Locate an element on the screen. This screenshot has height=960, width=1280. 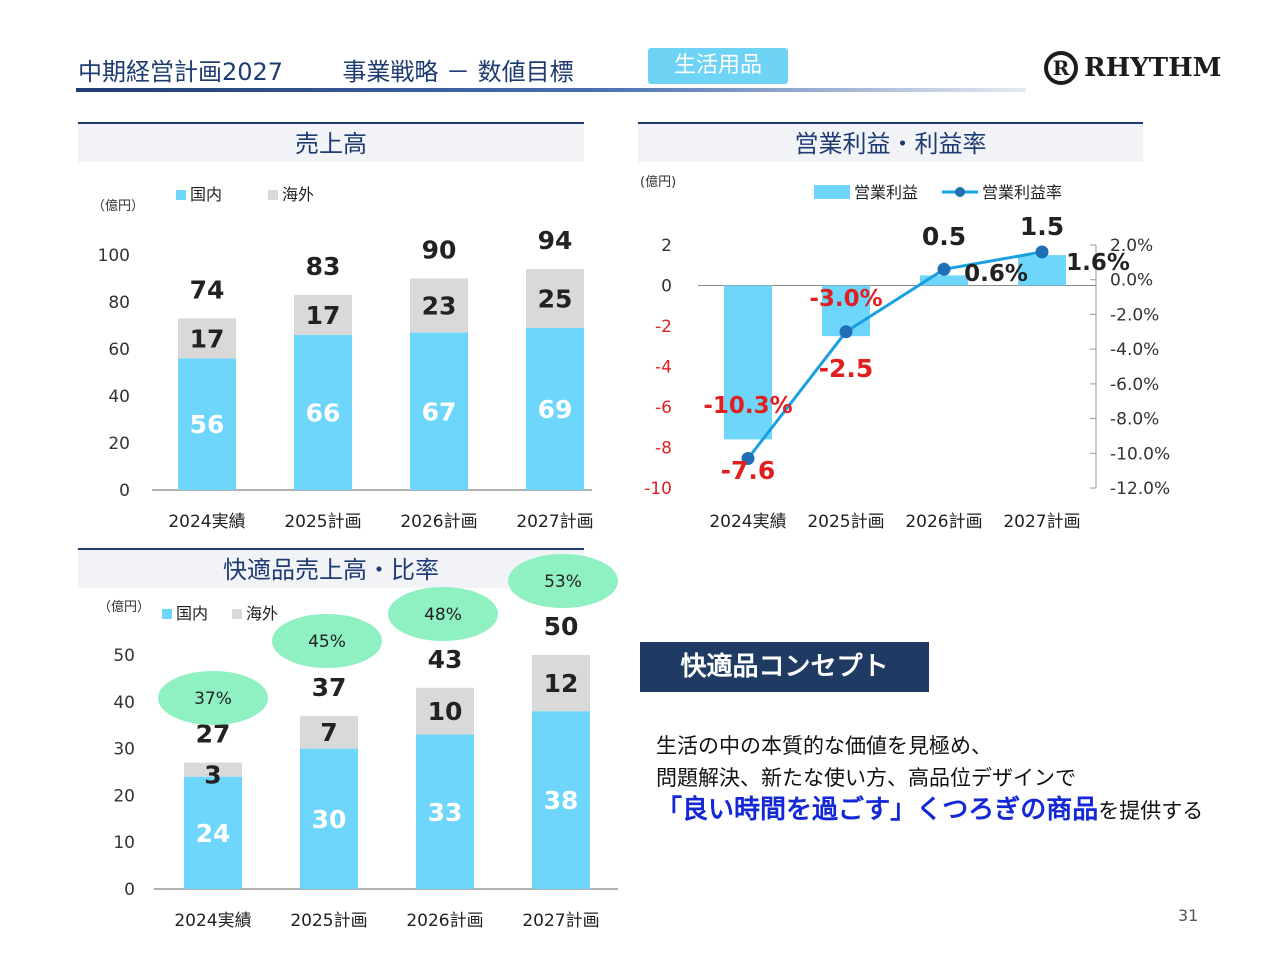
concept-line-1: 生活の中の本質的な価値を見極め、 is located at coordinates (824, 746).